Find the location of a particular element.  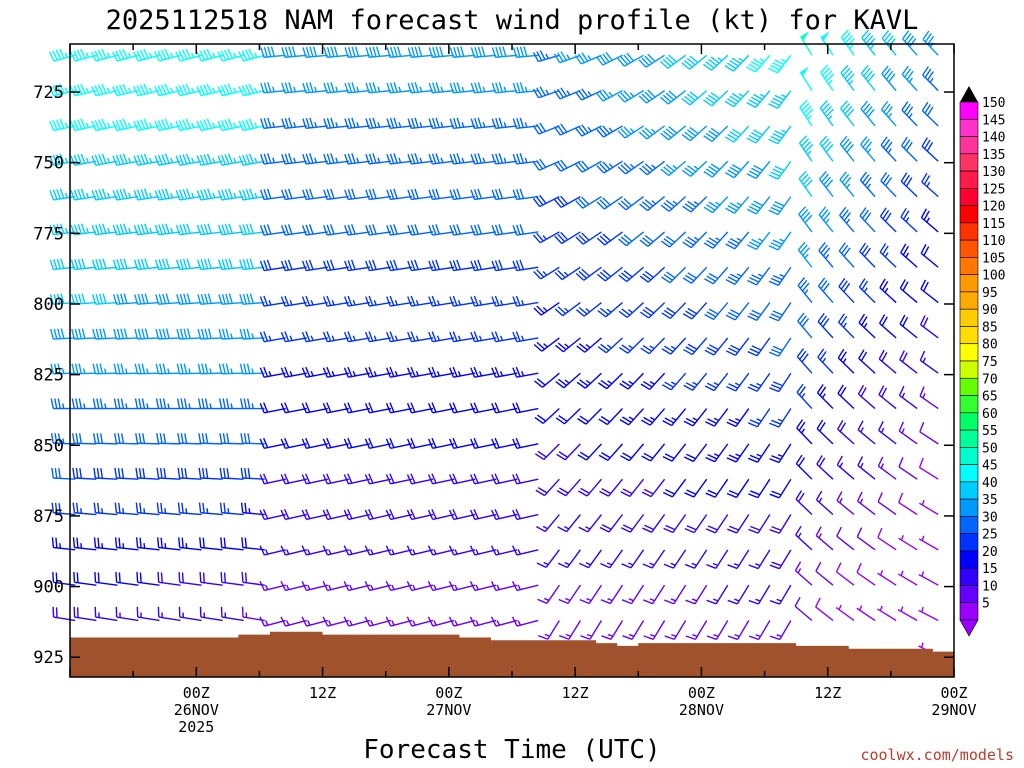

x-tick-label: 00Z is located at coordinates (448, 693).